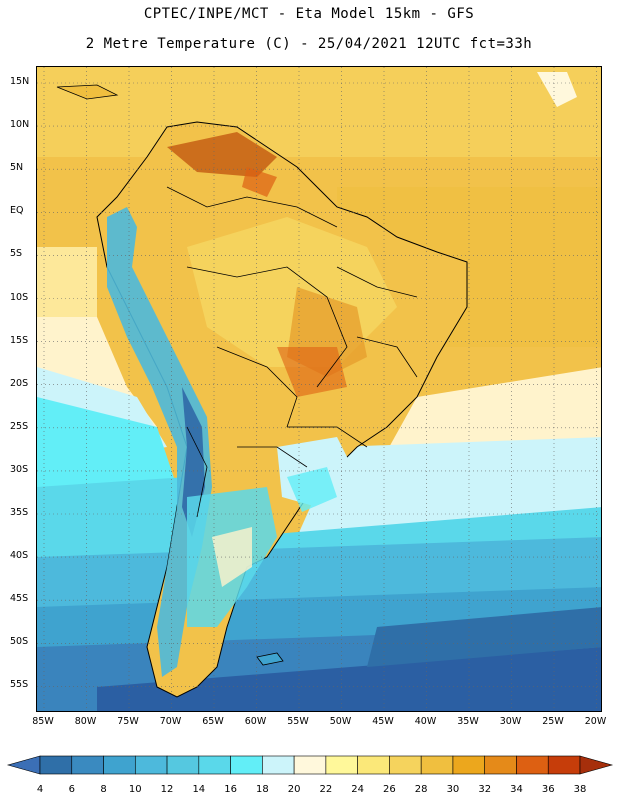  Describe the element at coordinates (170, 721) in the screenshot. I see `lon-label: 70W` at that location.